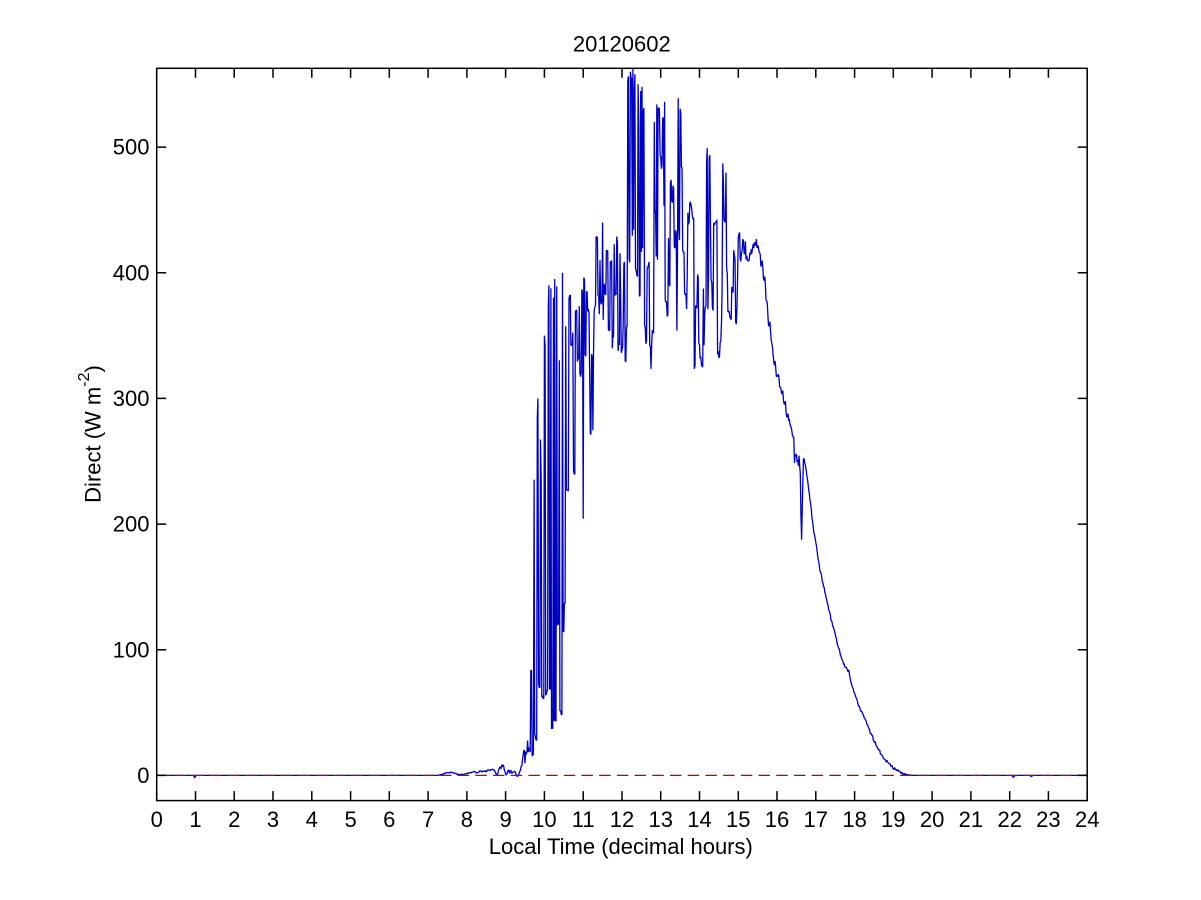 The image size is (1201, 900). I want to click on svg-text: Local Time (decimal hours), so click(621, 846).